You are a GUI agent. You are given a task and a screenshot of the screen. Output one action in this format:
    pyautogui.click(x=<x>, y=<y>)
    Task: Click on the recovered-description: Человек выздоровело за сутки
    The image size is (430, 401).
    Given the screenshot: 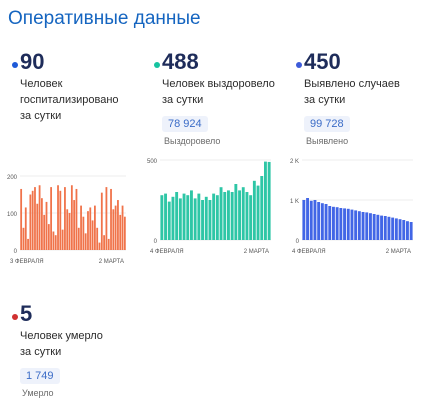 What is the action you would take?
    pyautogui.click(x=217, y=92)
    